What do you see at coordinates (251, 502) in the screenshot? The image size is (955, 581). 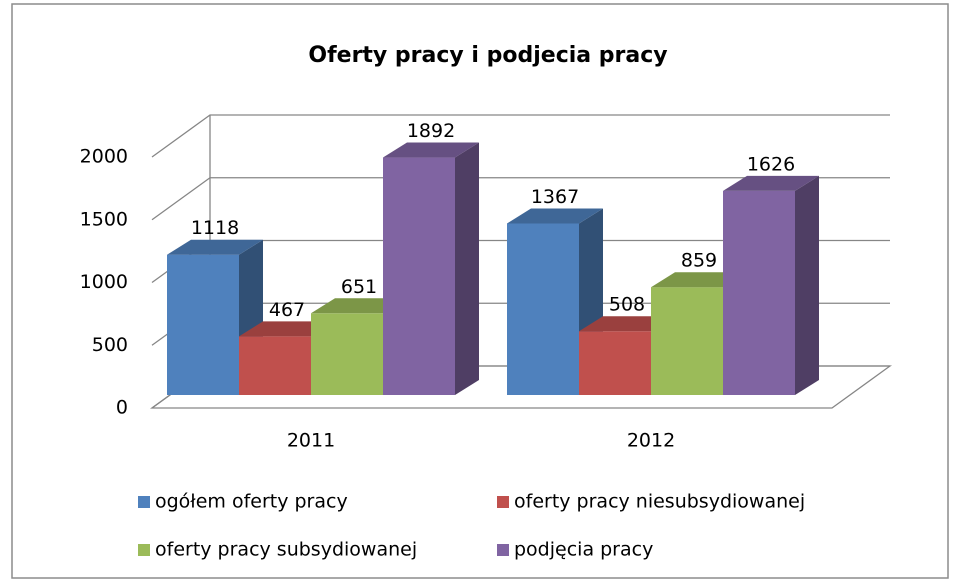 I see `legend-label: ogółem oferty pracy` at bounding box center [251, 502].